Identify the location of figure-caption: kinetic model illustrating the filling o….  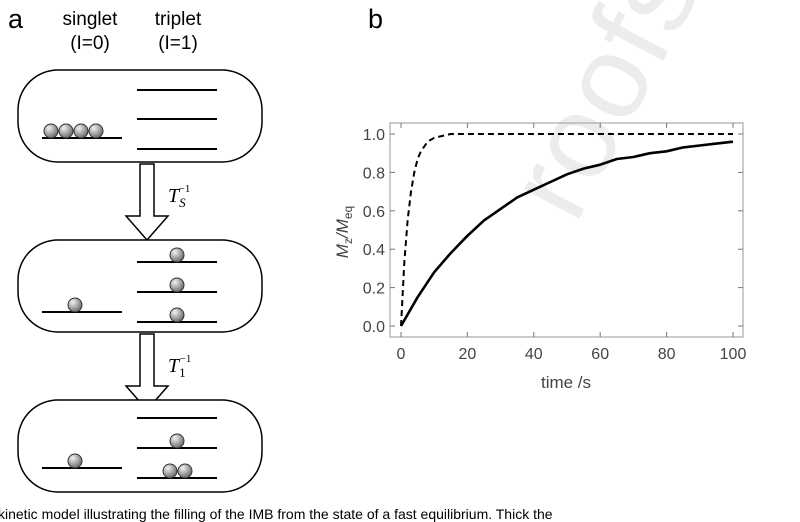
(276, 514).